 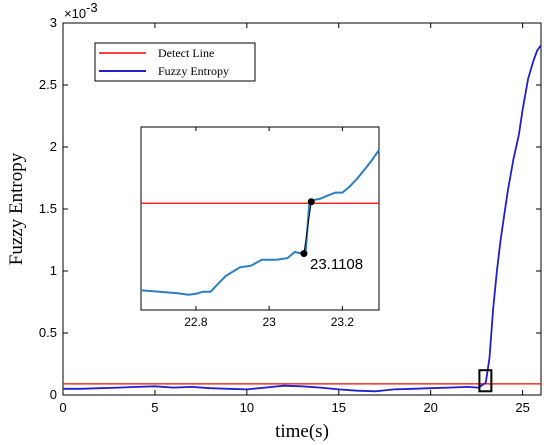 What do you see at coordinates (48, 332) in the screenshot?
I see `y-tick-label: 0.5` at bounding box center [48, 332].